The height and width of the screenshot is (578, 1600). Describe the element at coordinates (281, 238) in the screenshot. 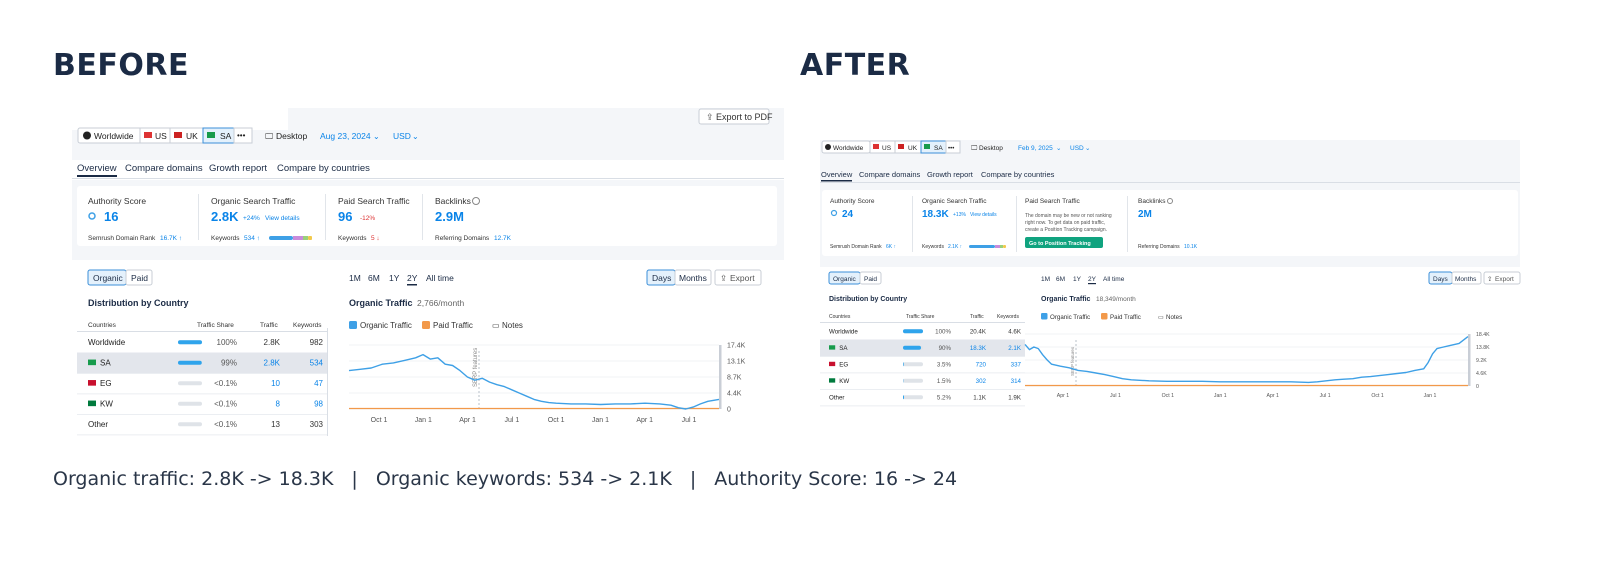

I see `keyword-bar-segment` at that location.